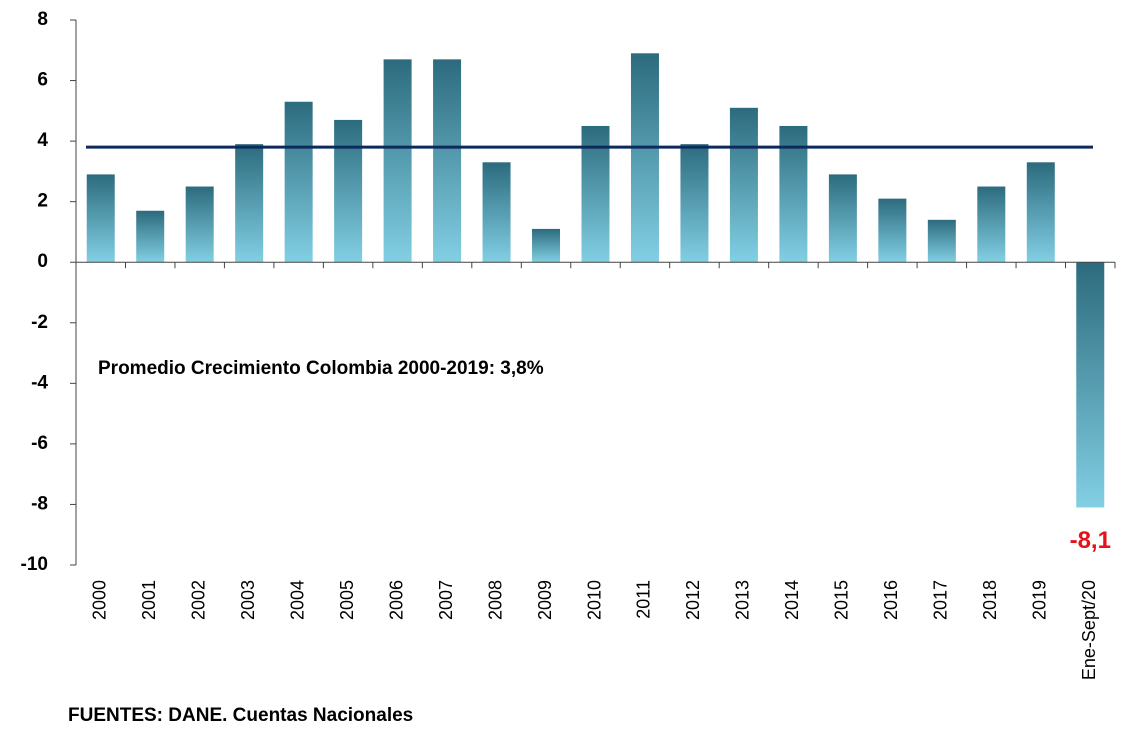 The height and width of the screenshot is (729, 1122). Describe the element at coordinates (34, 564) in the screenshot. I see `y-tick-label: -10` at that location.